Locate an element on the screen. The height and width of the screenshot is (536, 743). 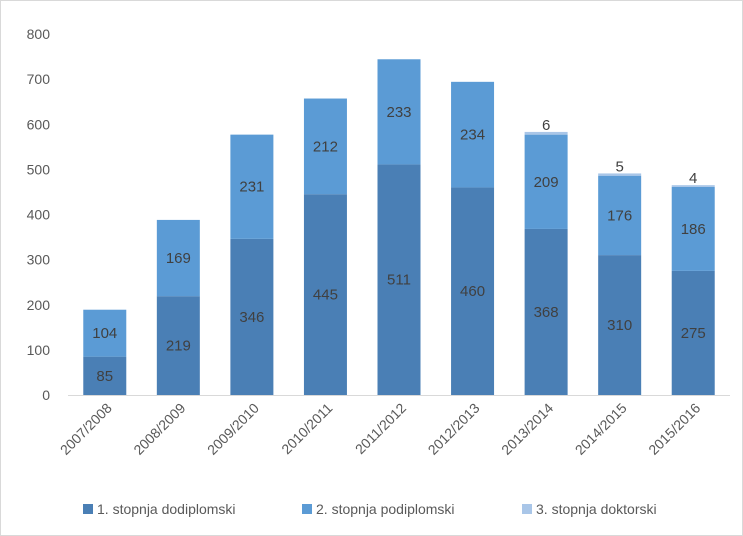
data-label: 85 is located at coordinates (104, 376).